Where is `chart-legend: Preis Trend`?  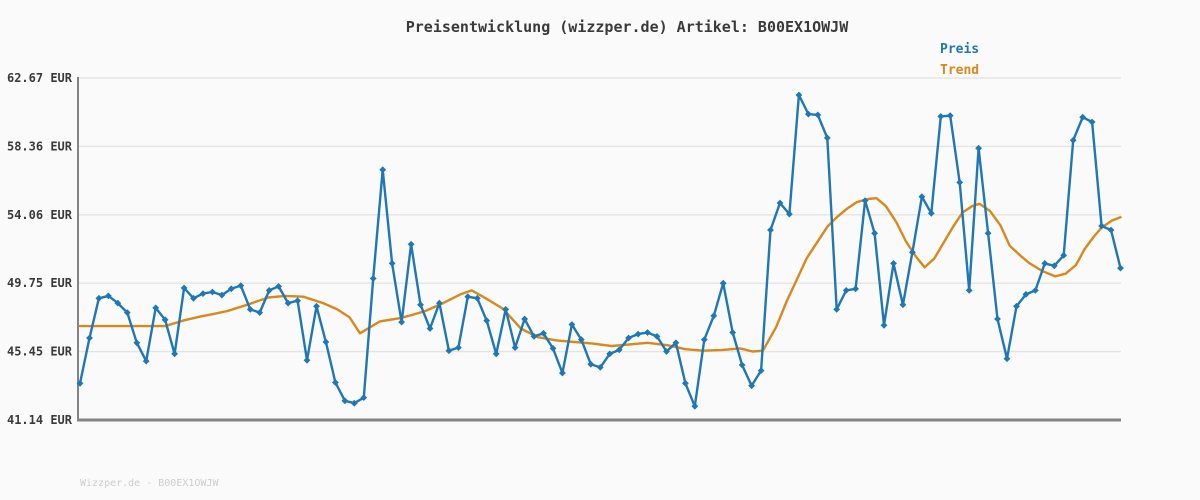 chart-legend: Preis Trend is located at coordinates (959, 60).